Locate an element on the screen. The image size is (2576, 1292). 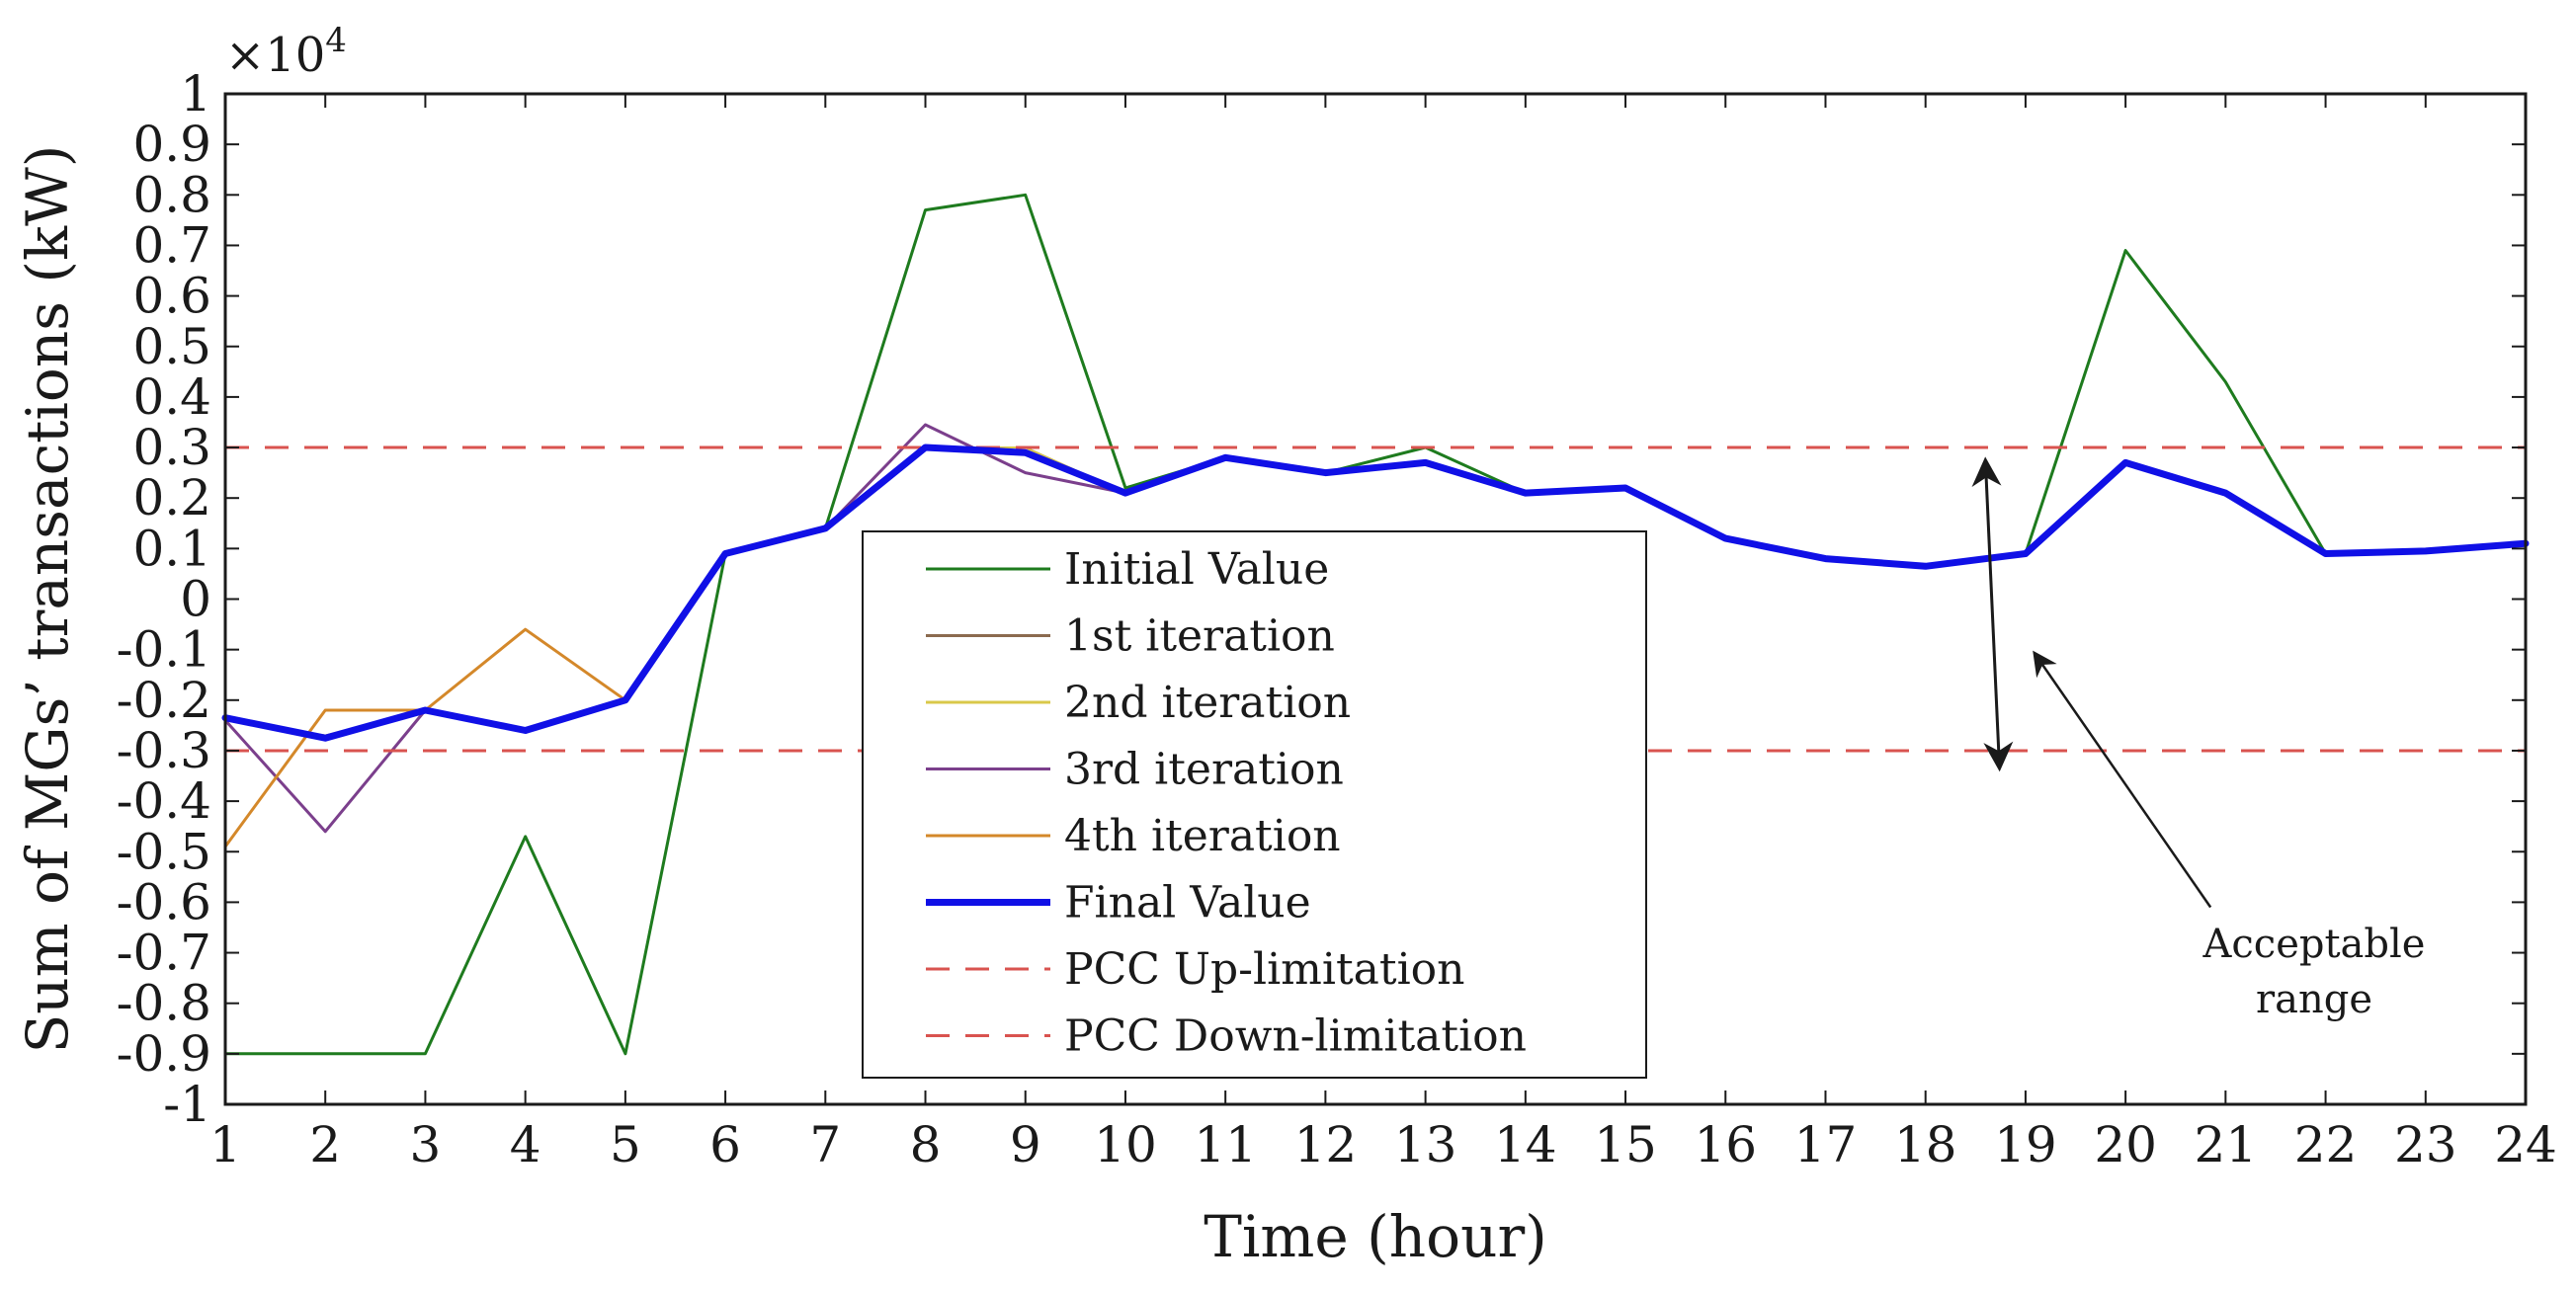
y-tick-label: -0.1 is located at coordinates (164, 650).